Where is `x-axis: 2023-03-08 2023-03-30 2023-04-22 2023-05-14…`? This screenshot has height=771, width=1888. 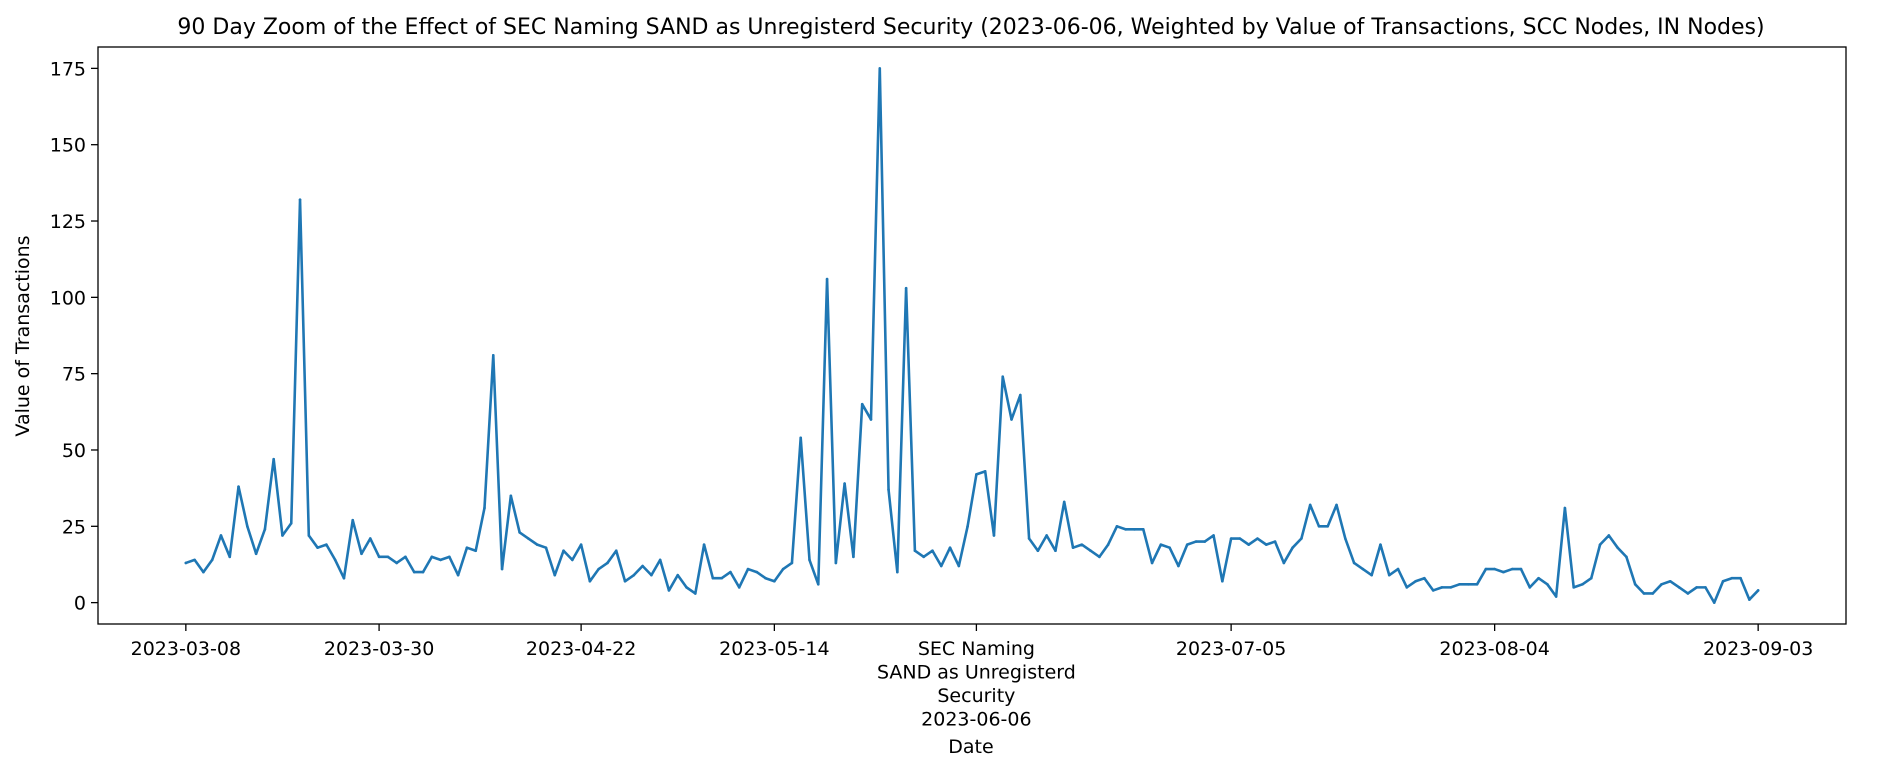 x-axis: 2023-03-08 2023-03-30 2023-04-22 2023-05-14… is located at coordinates (972, 677).